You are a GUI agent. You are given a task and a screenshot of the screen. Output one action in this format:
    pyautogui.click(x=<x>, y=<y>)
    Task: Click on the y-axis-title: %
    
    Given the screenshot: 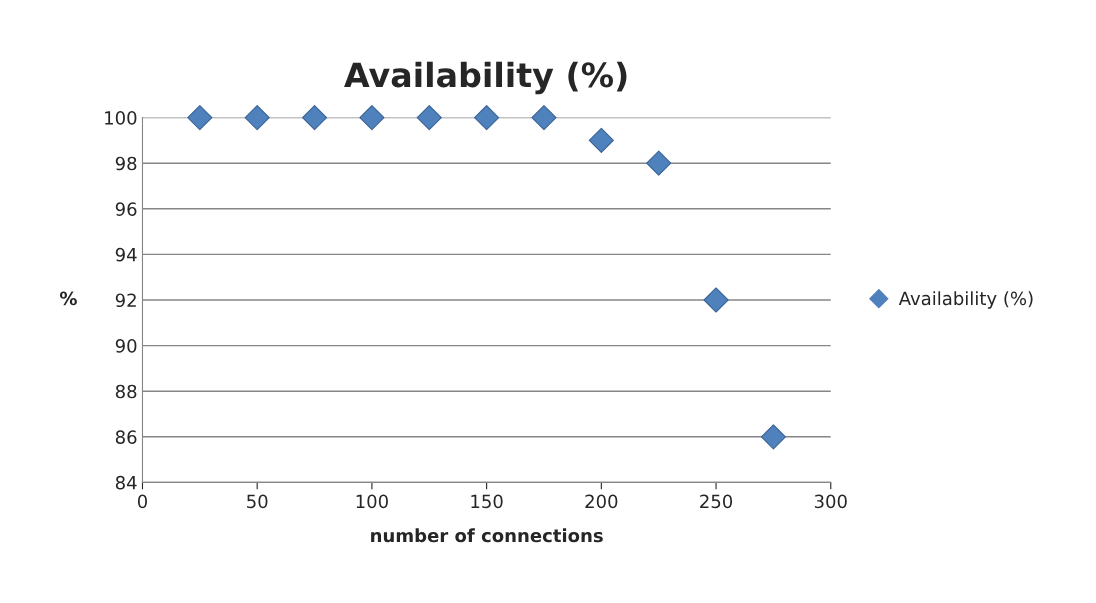 What is the action you would take?
    pyautogui.click(x=68, y=298)
    